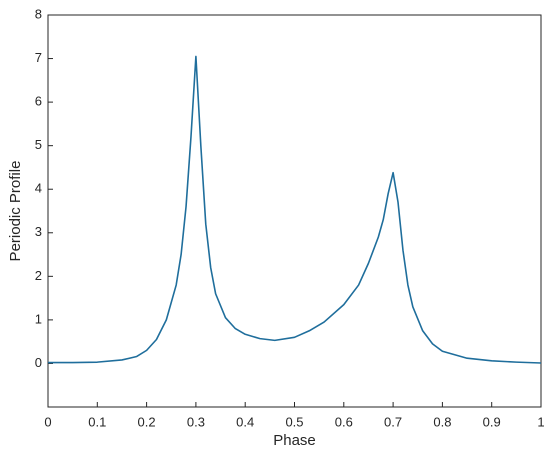 The image size is (550, 460). I want to click on y-tick-label: 0, so click(38, 362).